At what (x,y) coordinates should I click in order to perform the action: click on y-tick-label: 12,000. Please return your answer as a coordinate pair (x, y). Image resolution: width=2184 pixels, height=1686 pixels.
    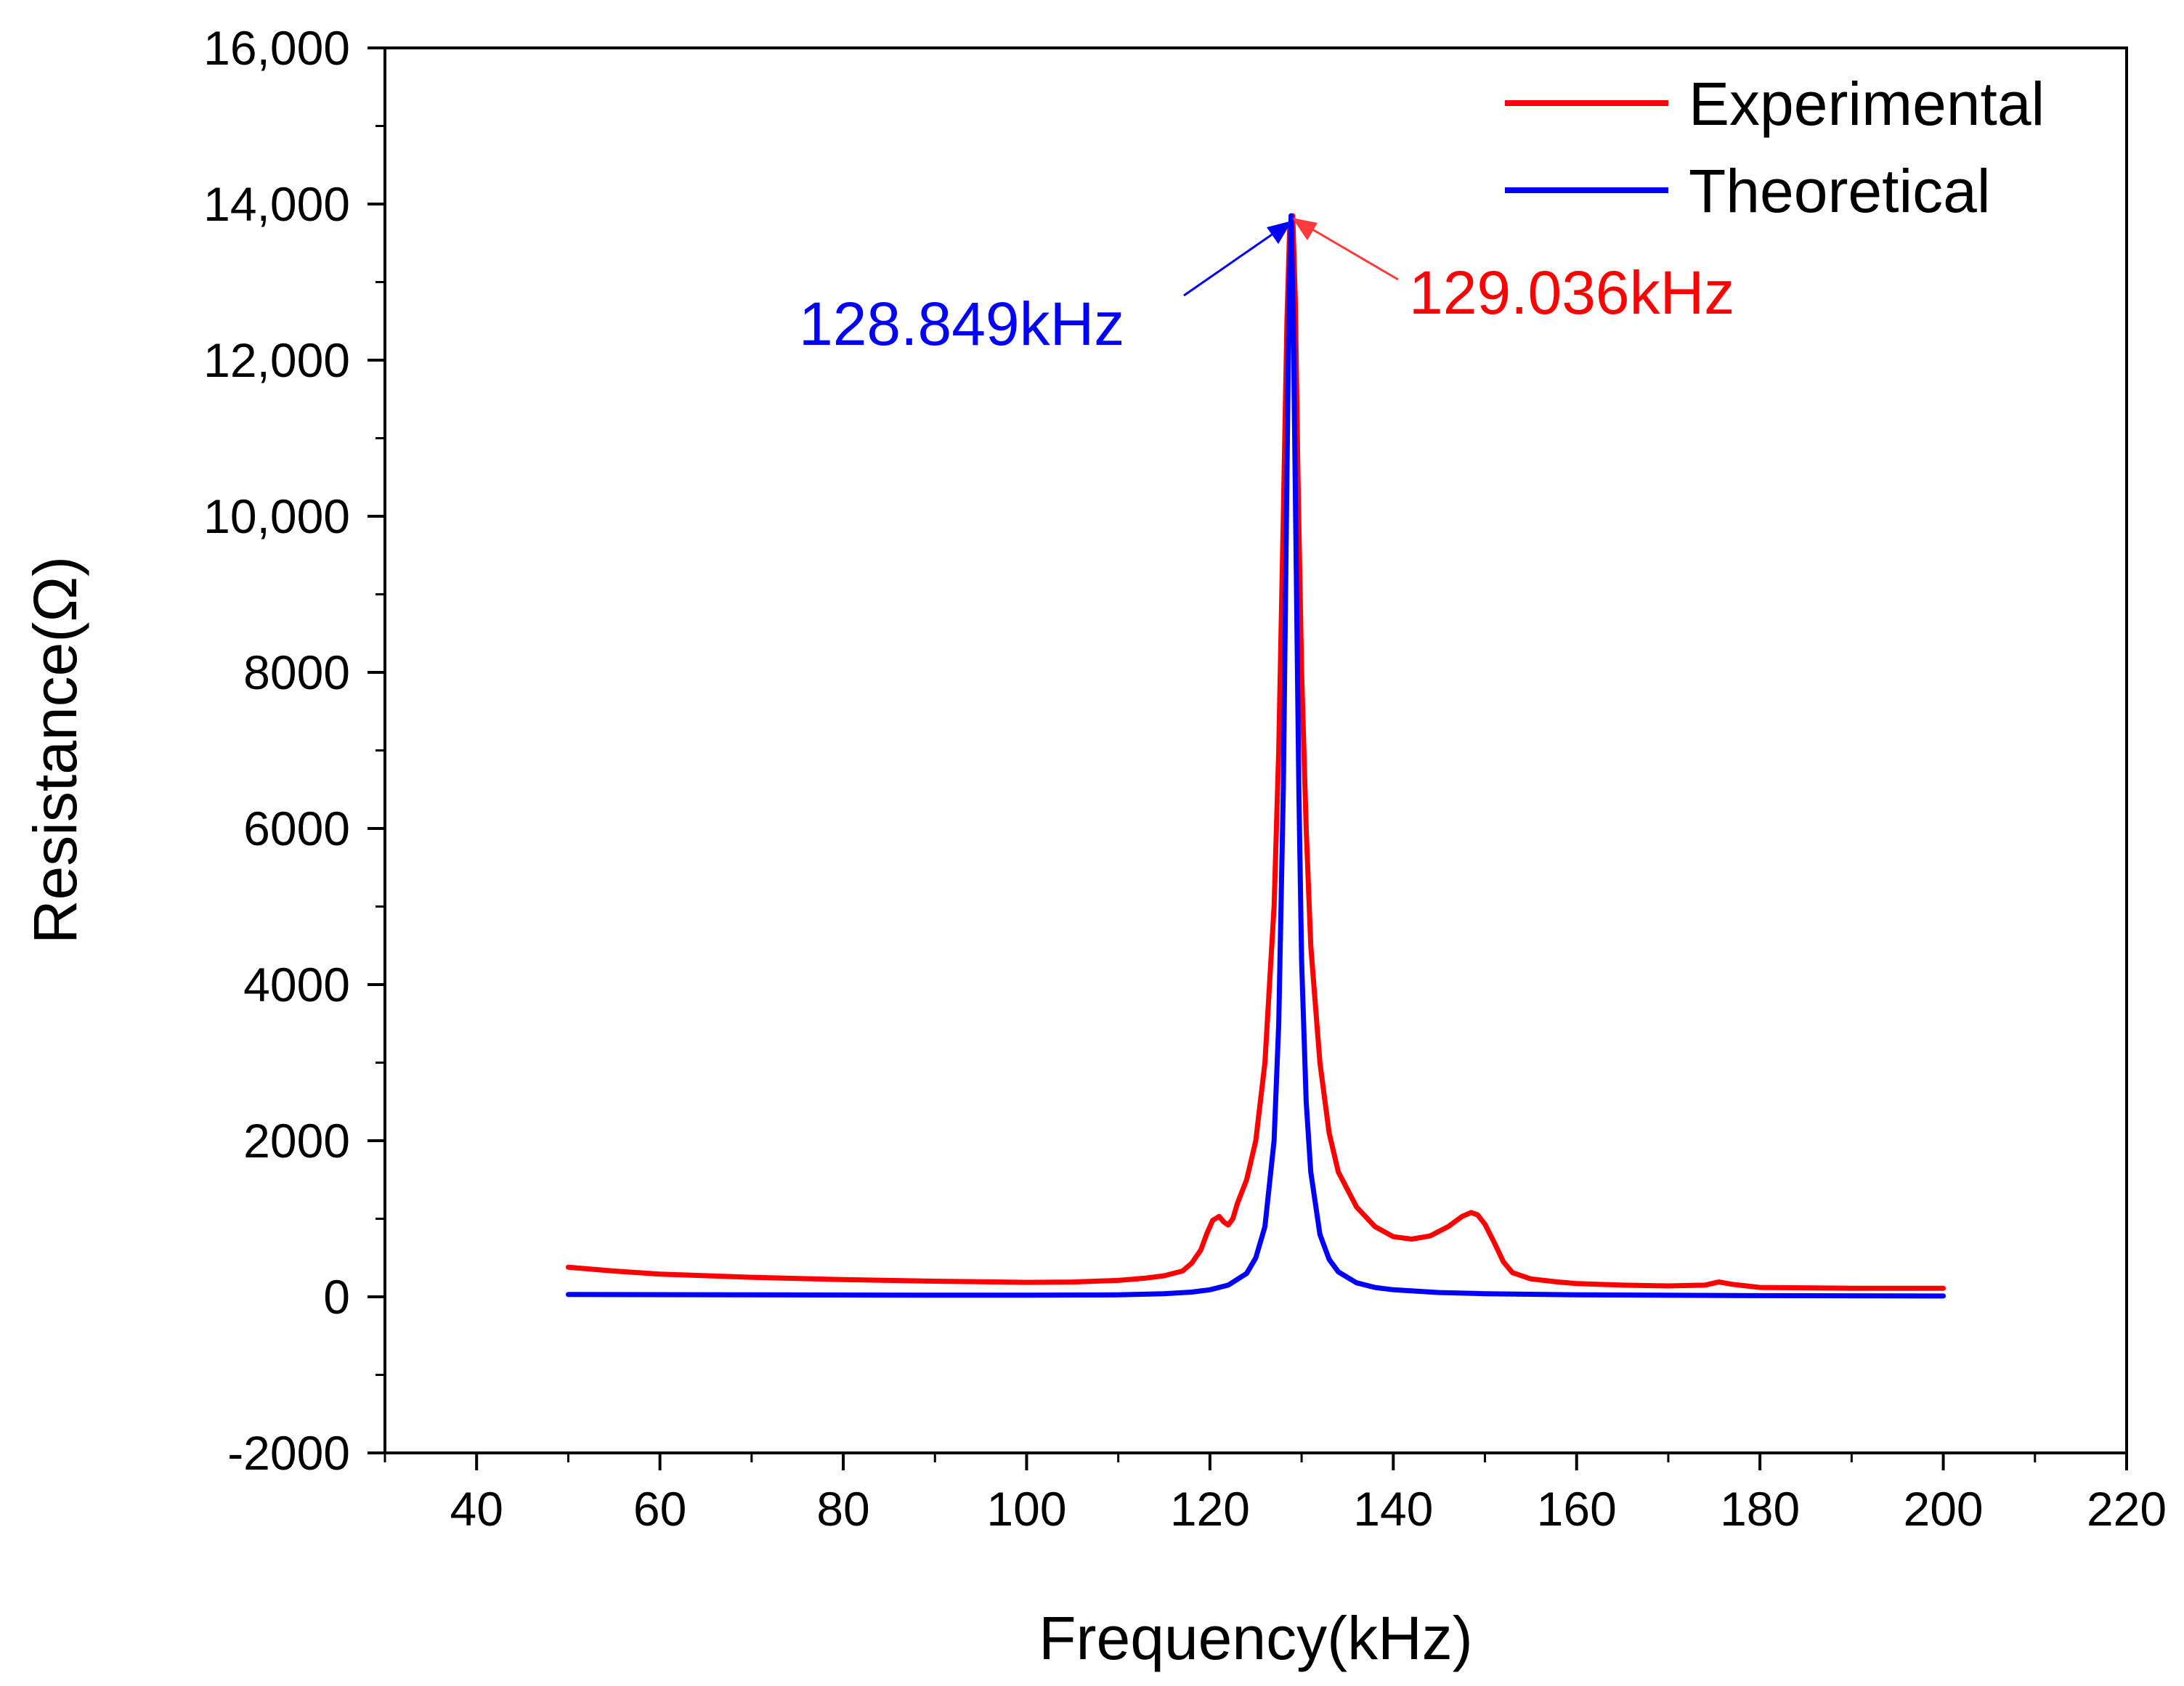
    Looking at the image, I should click on (277, 360).